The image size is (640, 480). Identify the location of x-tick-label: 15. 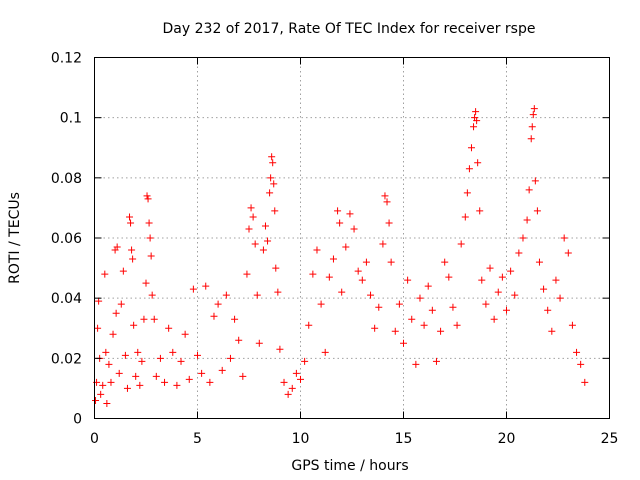
(404, 439).